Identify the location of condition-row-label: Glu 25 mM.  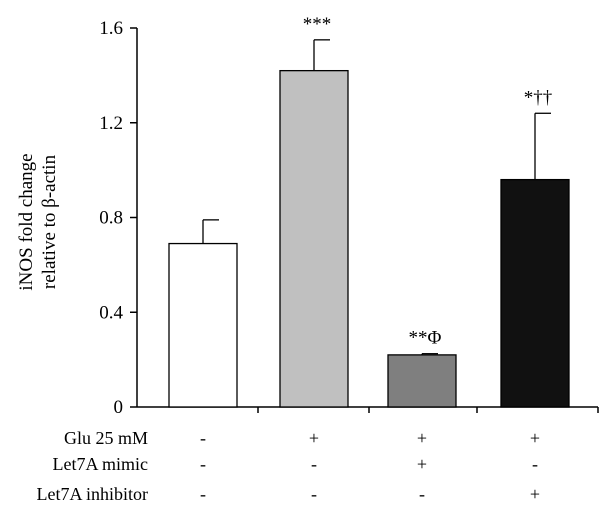
(106, 438).